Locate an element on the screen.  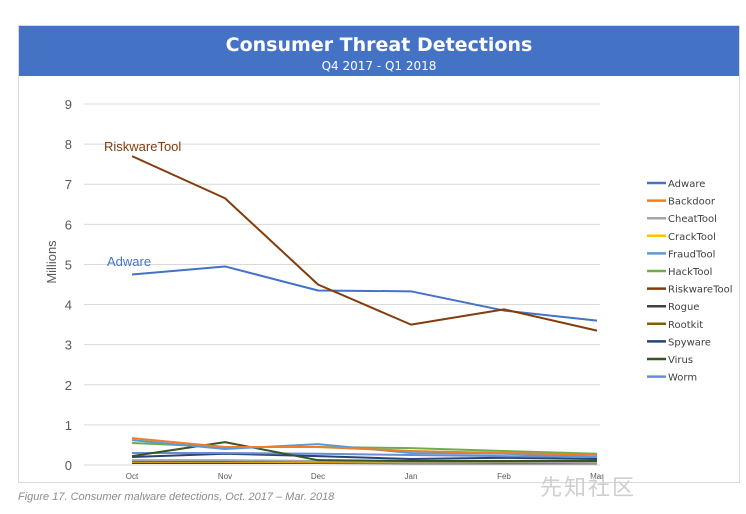
y-axis-label: Millions is located at coordinates (51, 262).